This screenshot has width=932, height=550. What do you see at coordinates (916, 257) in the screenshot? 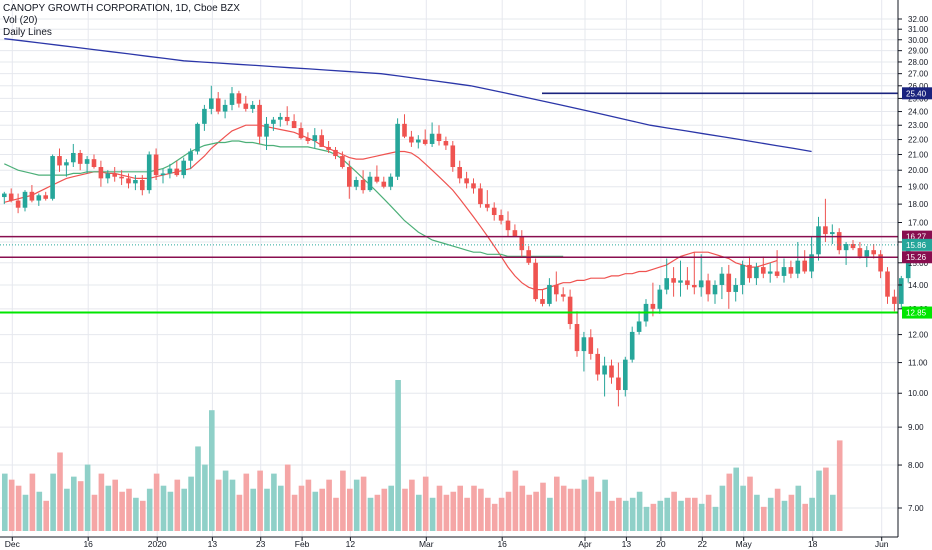
I see `price-level-tag: 15.26` at bounding box center [916, 257].